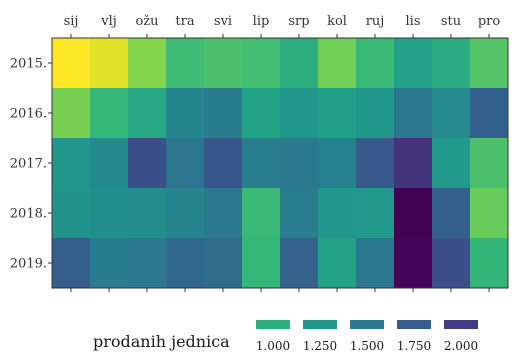 The width and height of the screenshot is (517, 353). What do you see at coordinates (28, 264) in the screenshot?
I see `y-tick-label: 2019.` at bounding box center [28, 264].